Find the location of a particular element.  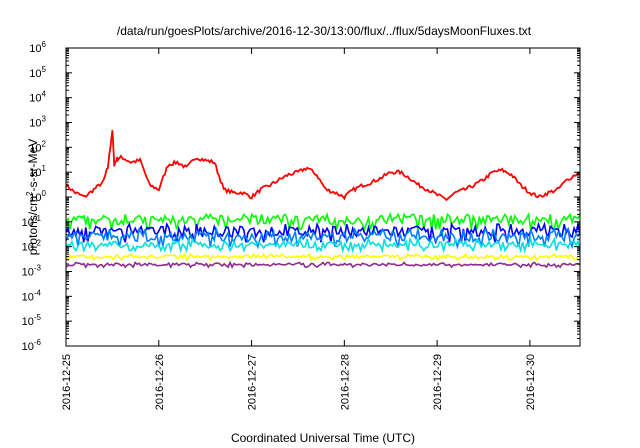

y-tick-label: 10⁻¹ is located at coordinates (32, 221).